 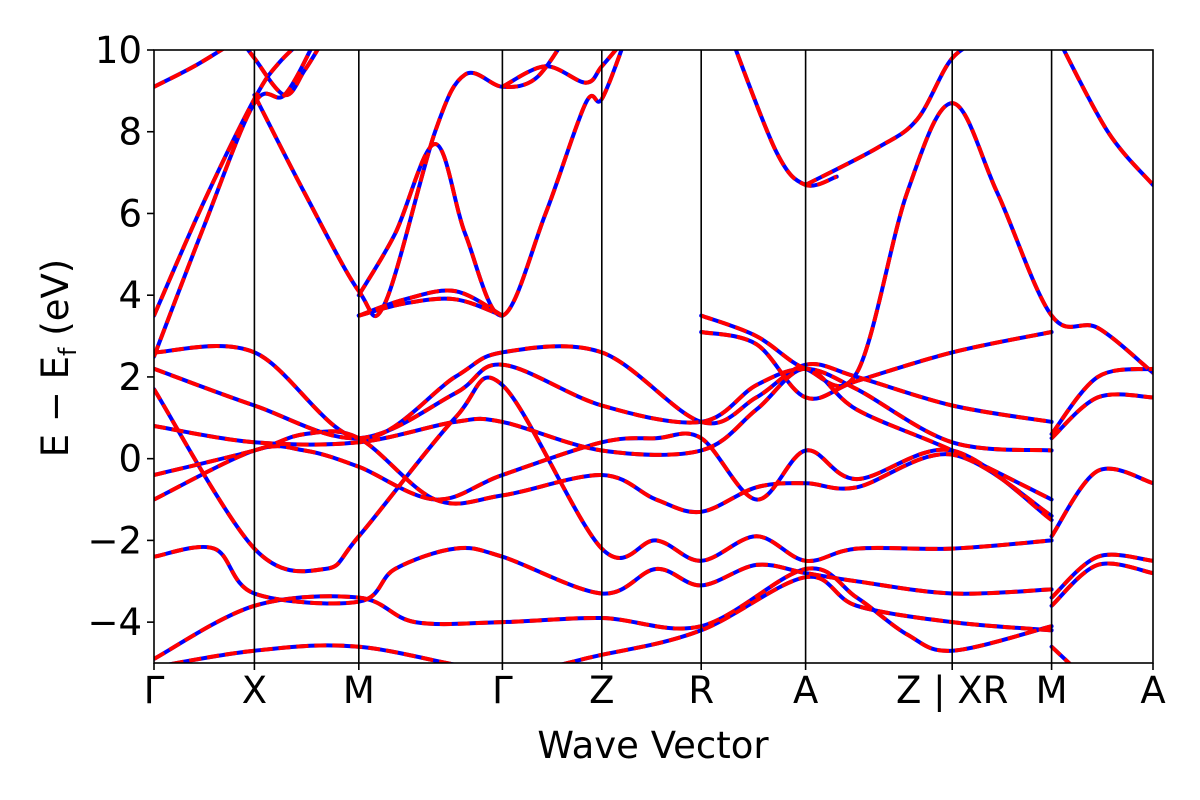 I want to click on y-tick-label-8: −4, so click(x=114, y=622).